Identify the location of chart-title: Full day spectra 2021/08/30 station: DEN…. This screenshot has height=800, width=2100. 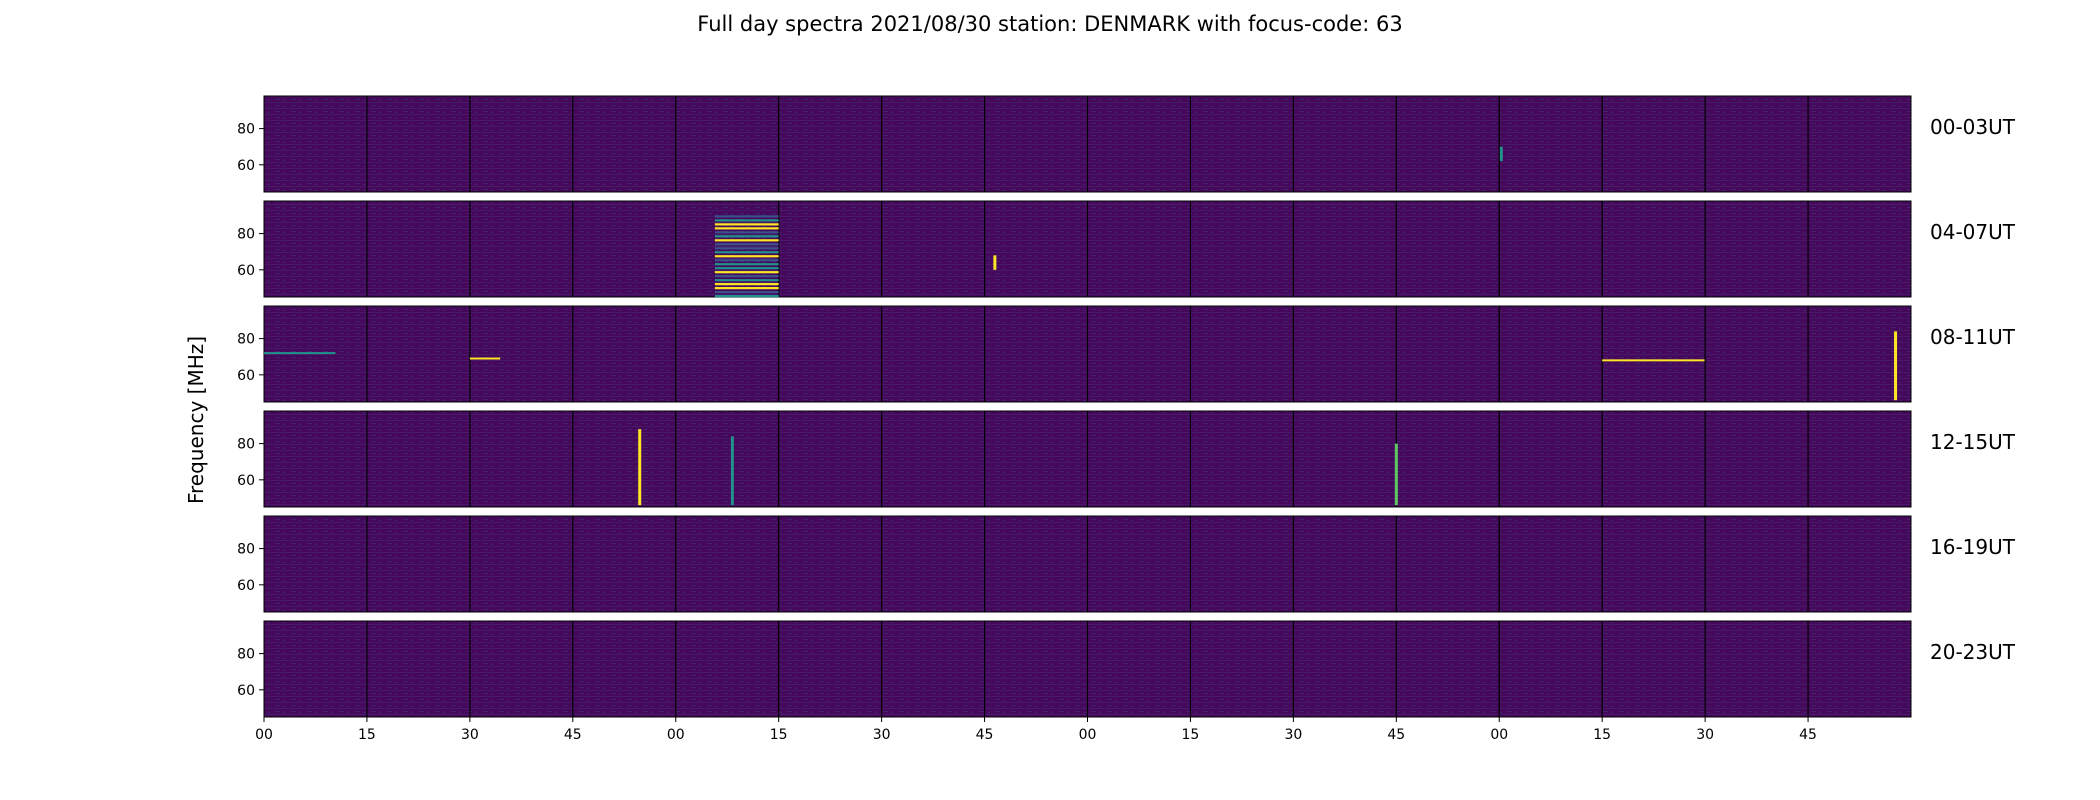
(1050, 24).